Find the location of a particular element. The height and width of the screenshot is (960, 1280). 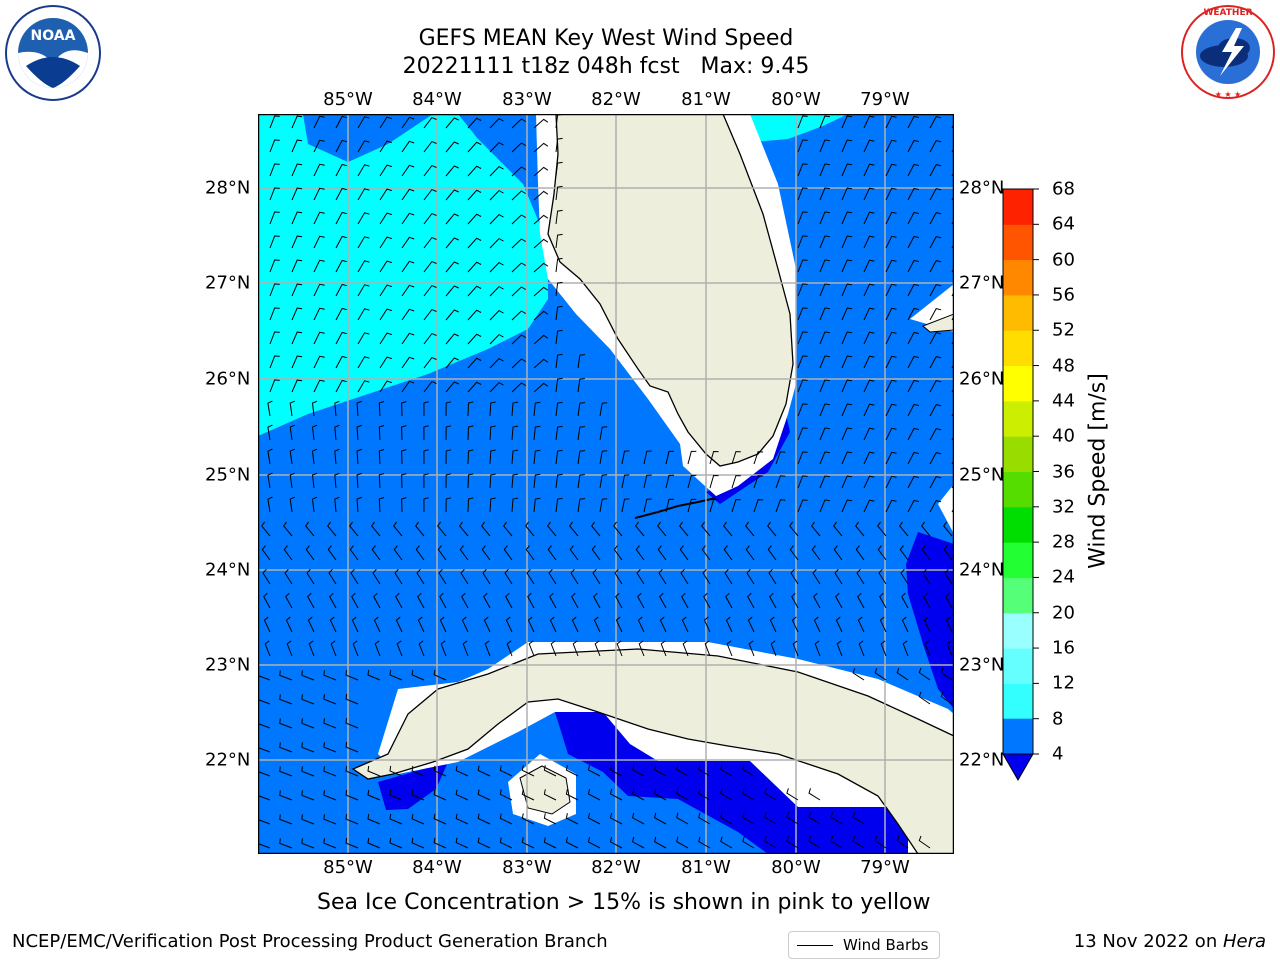

map-legend: Wind Barbs is located at coordinates (864, 945).